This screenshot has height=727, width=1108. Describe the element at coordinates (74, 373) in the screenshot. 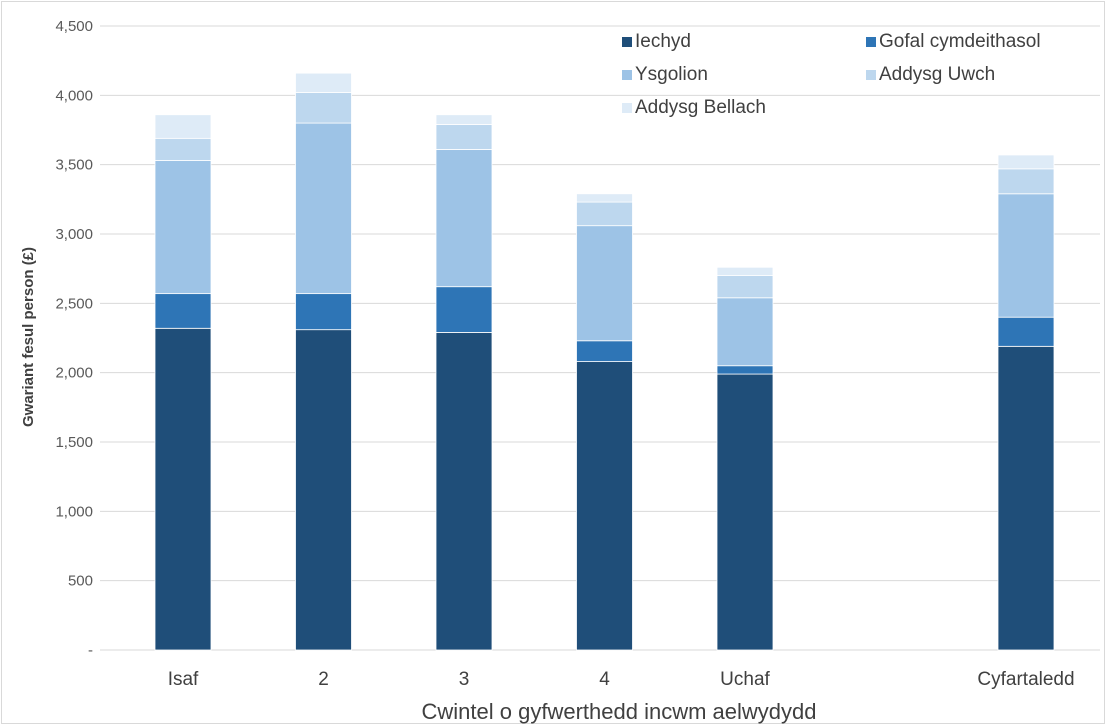

I see `y-tick-label: 2,000` at that location.